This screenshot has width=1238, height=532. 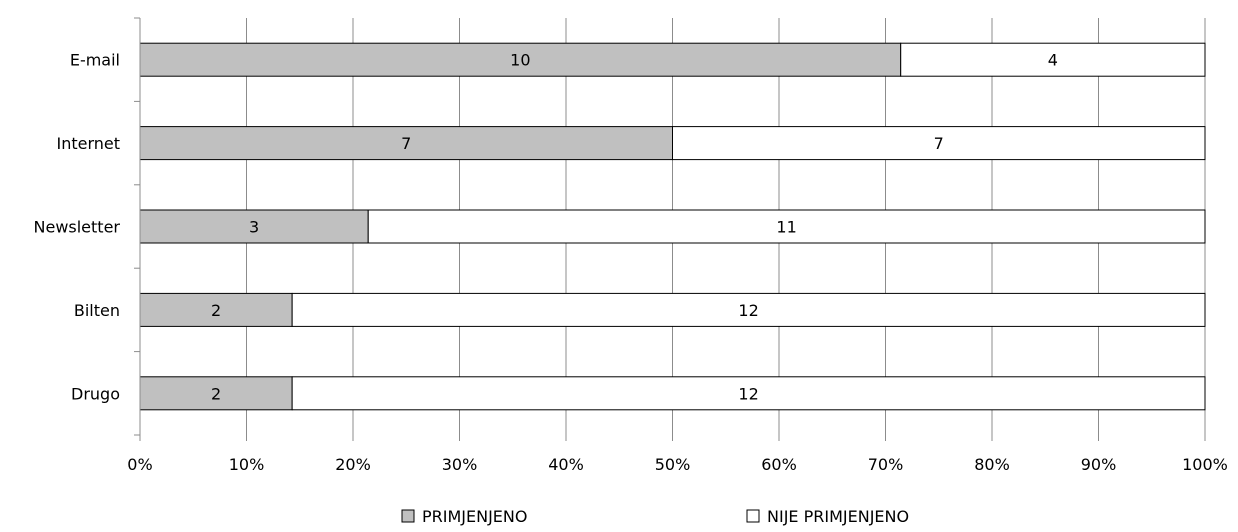 I want to click on x-tick-label: 50%, so click(x=673, y=464).